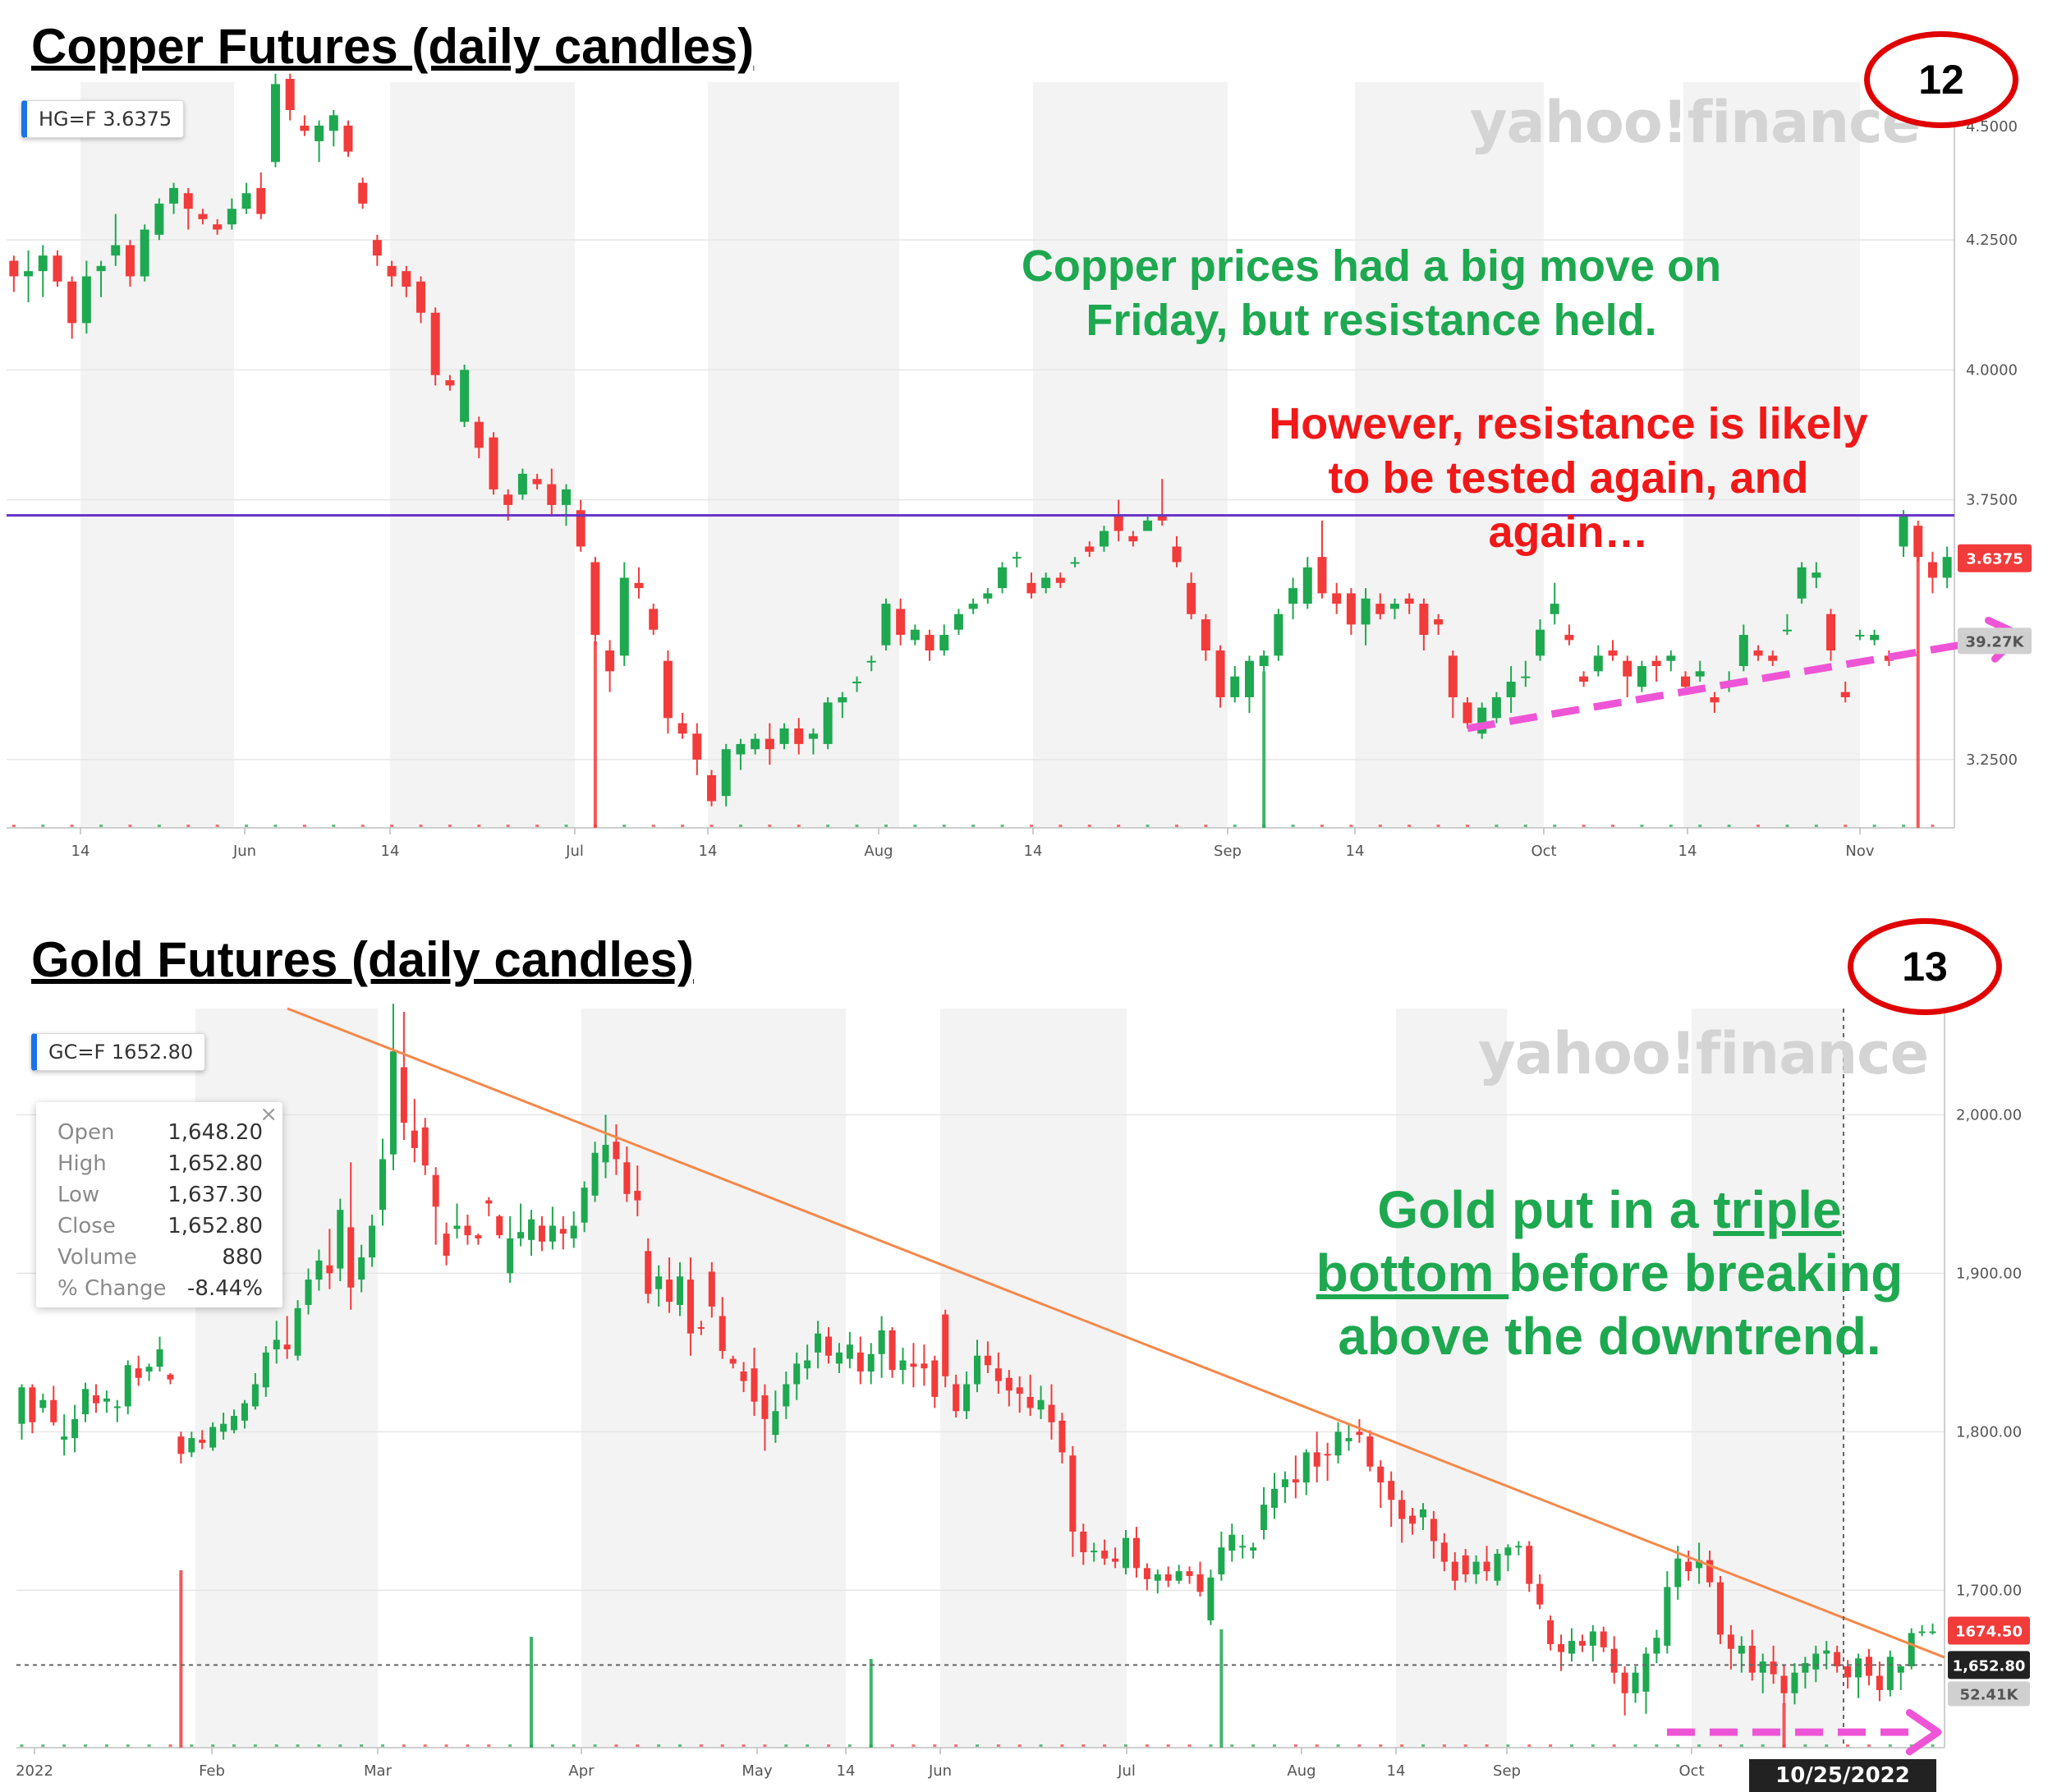  Describe the element at coordinates (1989, 1273) in the screenshot. I see `y-tick-label: 1,900.00` at that location.